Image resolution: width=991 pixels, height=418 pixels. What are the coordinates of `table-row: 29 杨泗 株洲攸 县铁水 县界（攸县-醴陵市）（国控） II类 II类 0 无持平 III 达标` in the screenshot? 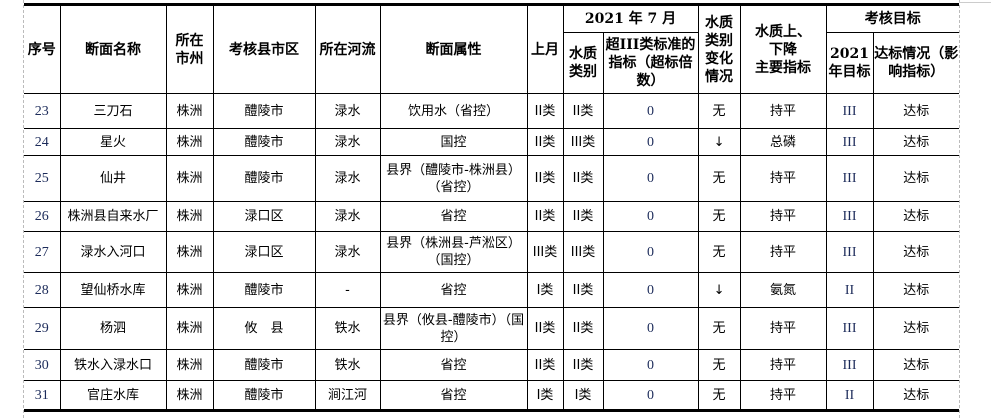 It's located at (492, 328).